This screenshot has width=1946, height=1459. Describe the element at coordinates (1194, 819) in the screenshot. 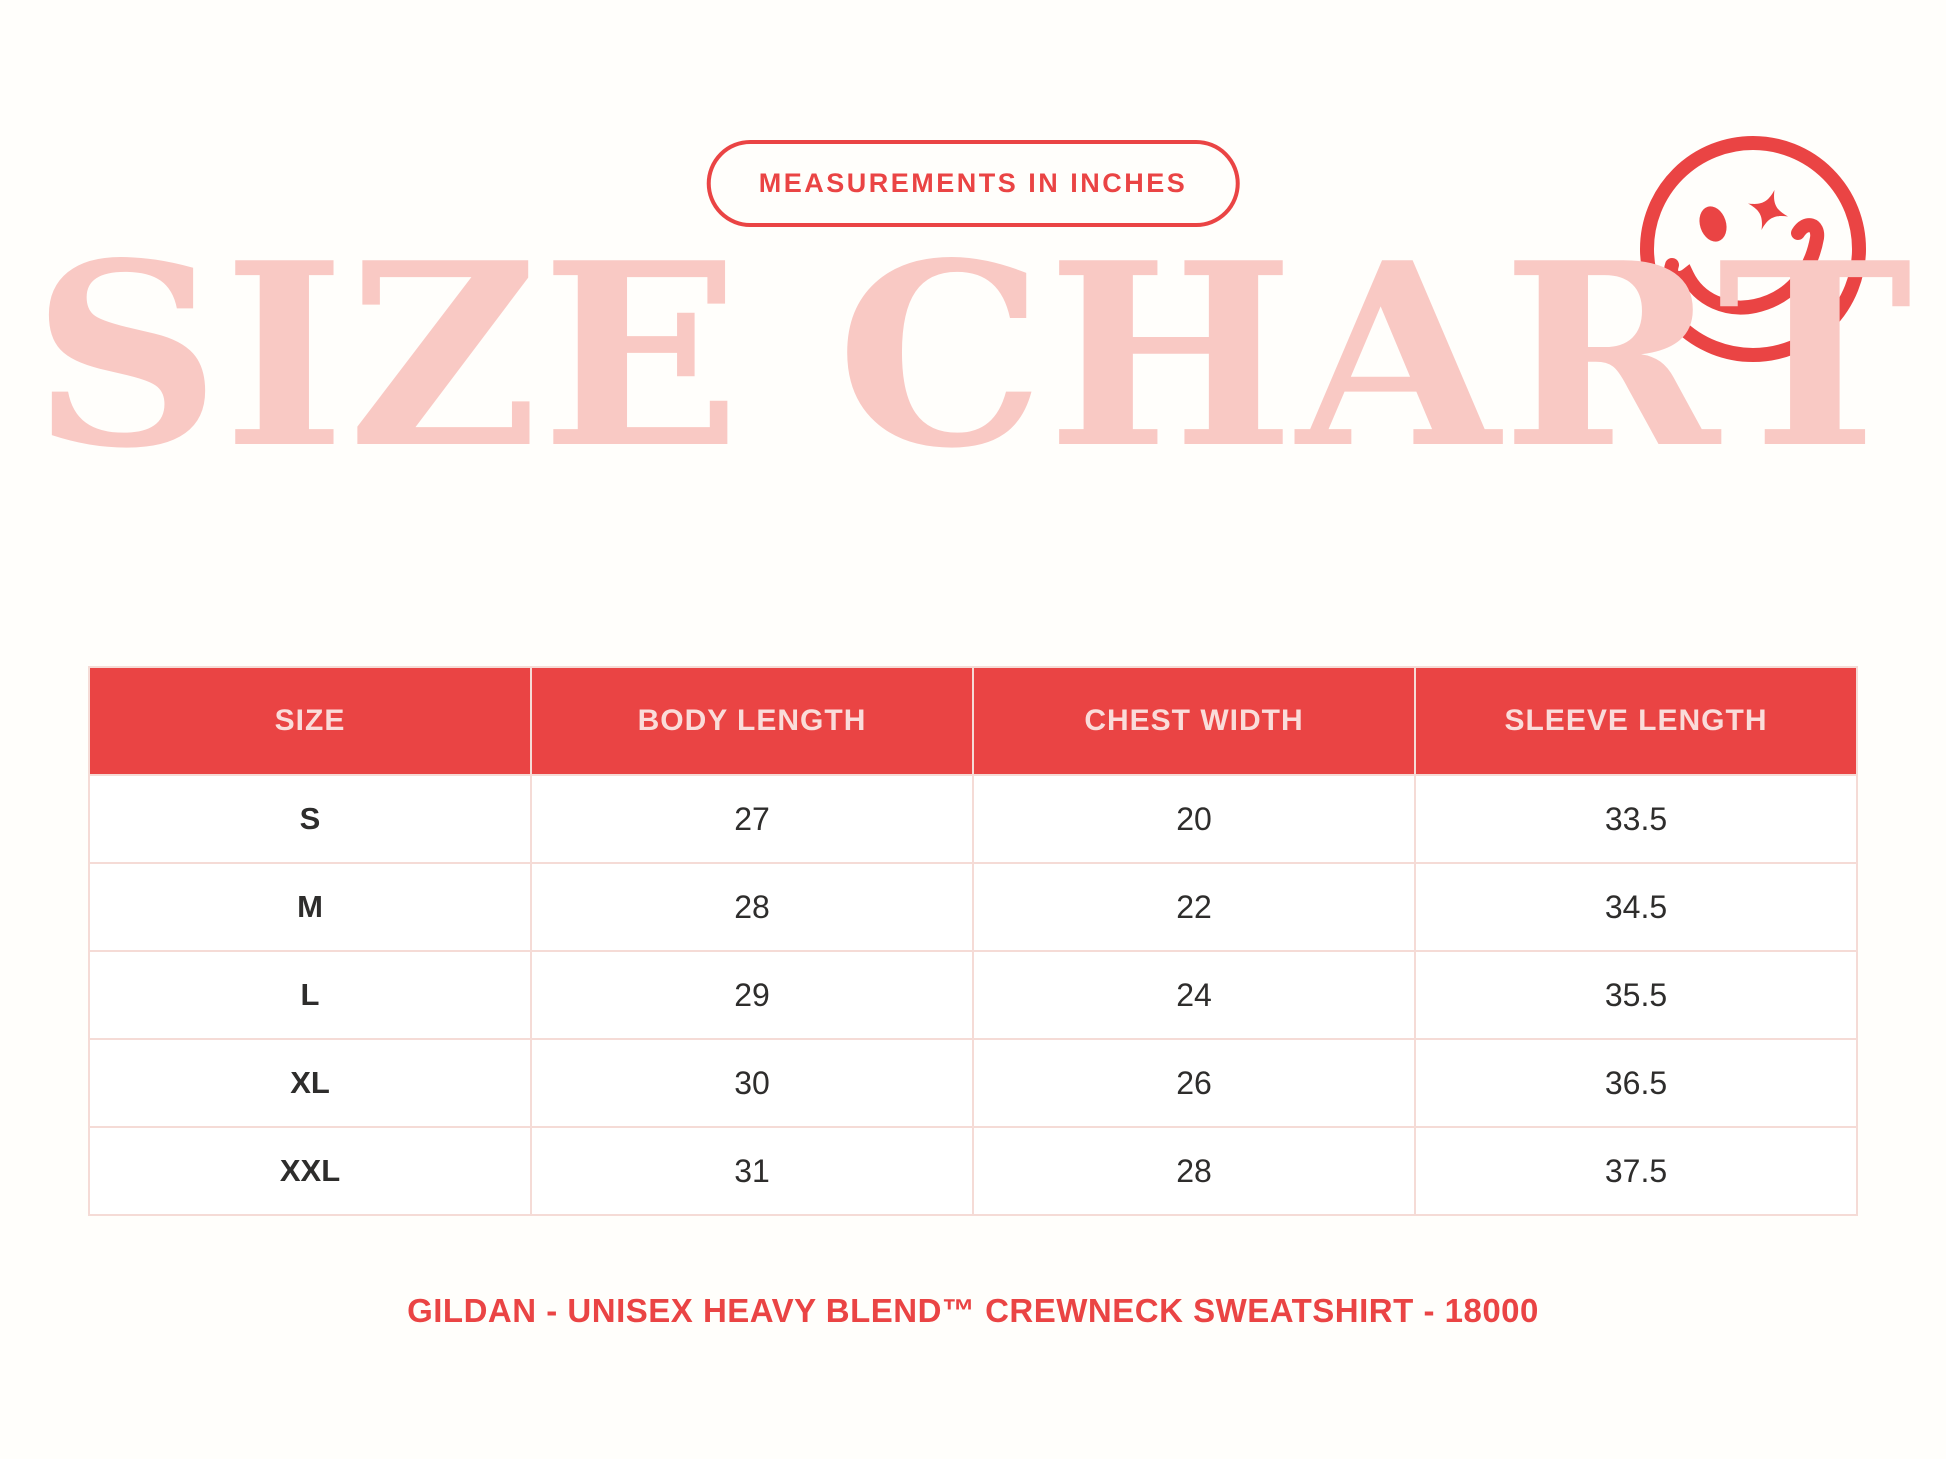

I see `measurement-cell: 20` at that location.